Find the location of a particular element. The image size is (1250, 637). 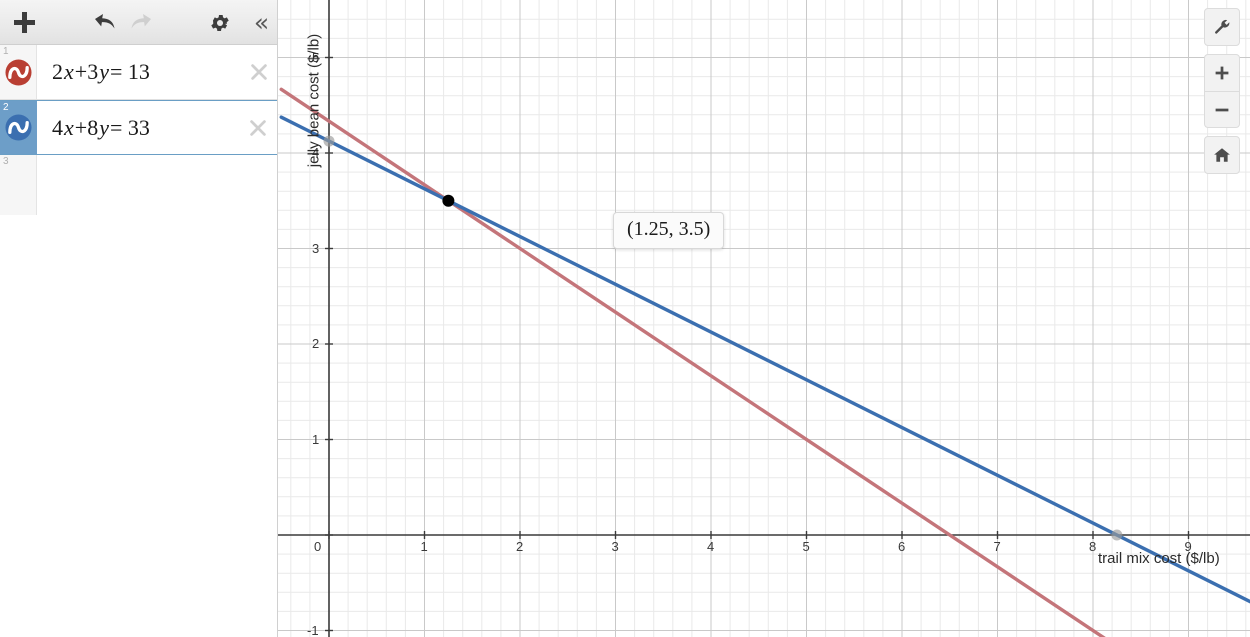

y-tick-label: 5 is located at coordinates (316, 57).